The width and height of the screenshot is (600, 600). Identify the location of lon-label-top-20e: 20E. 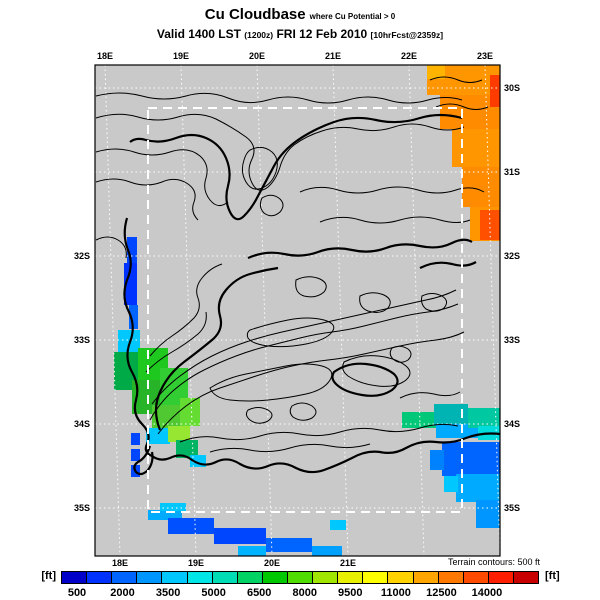
(257, 56).